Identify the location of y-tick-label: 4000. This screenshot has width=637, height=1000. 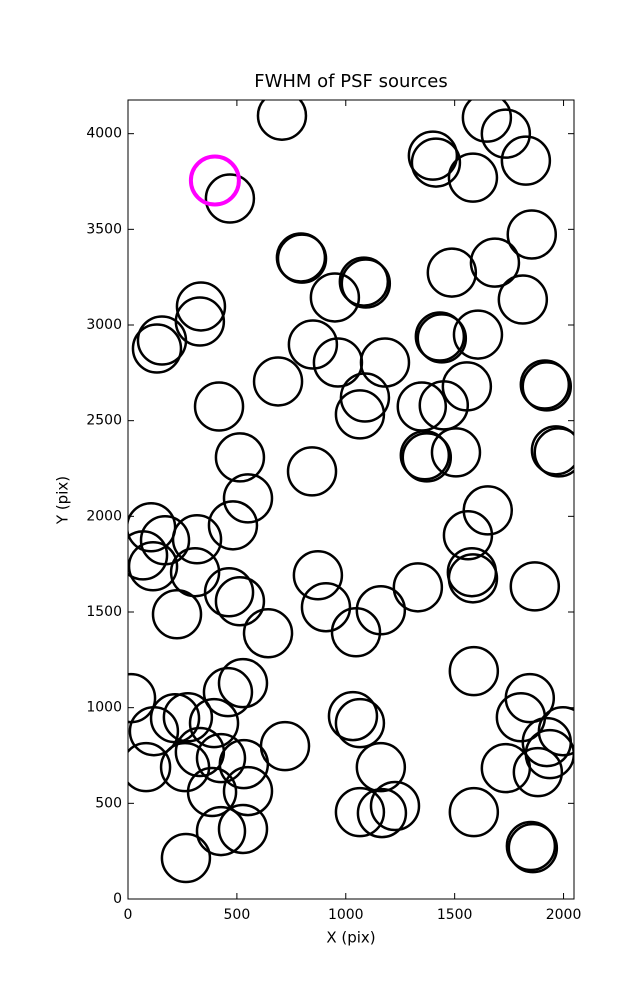
(104, 134).